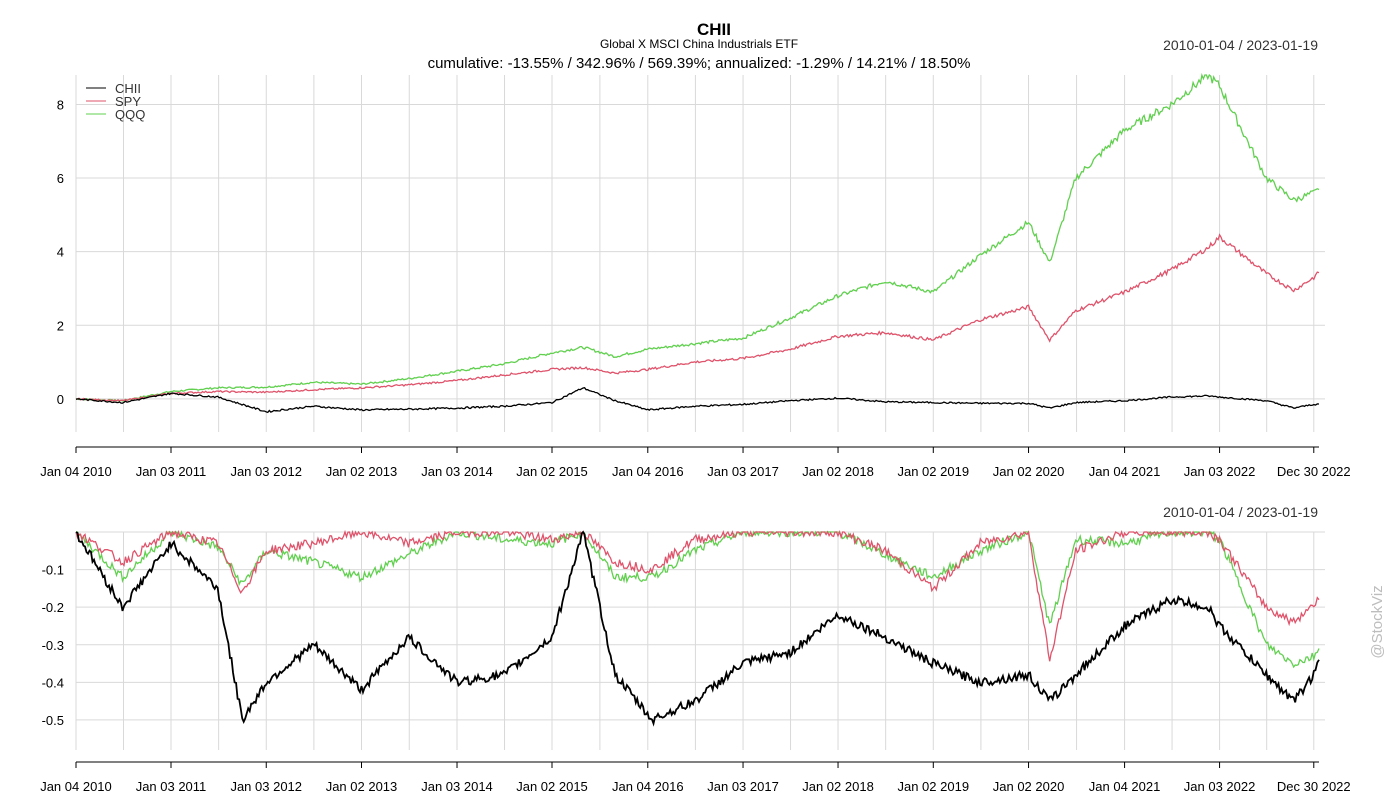 Image resolution: width=1400 pixels, height=800 pixels. I want to click on y-tick-label: -0.3, so click(53, 645).